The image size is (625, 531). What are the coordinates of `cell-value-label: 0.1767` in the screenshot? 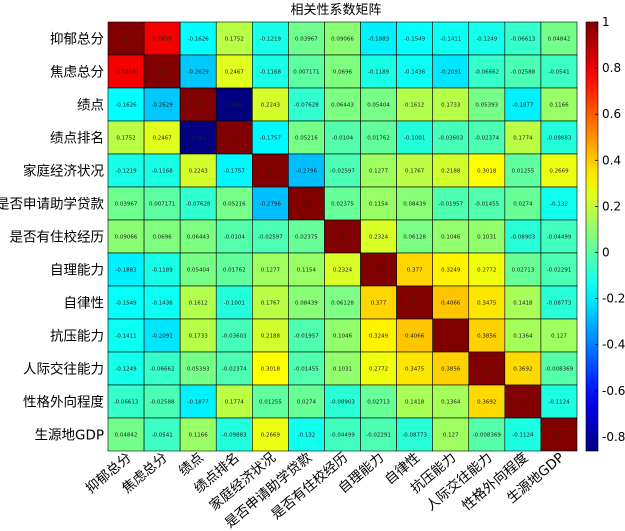 It's located at (271, 304).